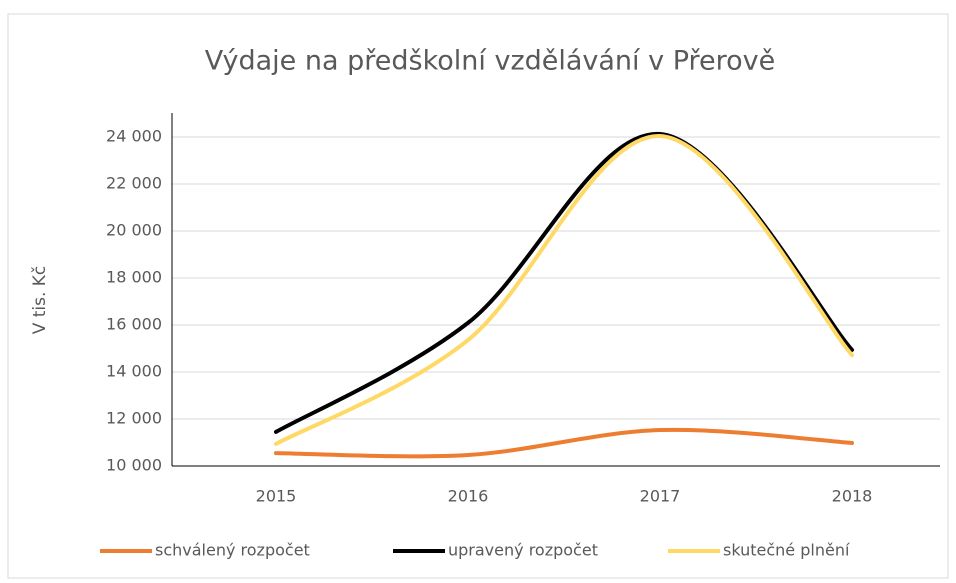 The image size is (956, 583). What do you see at coordinates (134, 183) in the screenshot?
I see `y-tick-label: 22 000` at bounding box center [134, 183].